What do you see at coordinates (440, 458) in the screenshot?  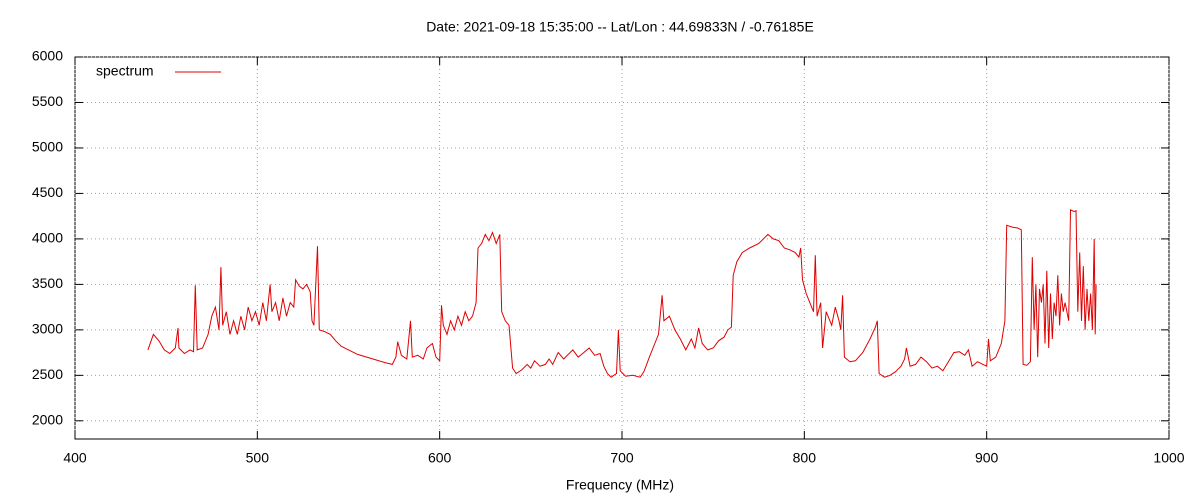 I see `x-tick-label: 600` at bounding box center [440, 458].